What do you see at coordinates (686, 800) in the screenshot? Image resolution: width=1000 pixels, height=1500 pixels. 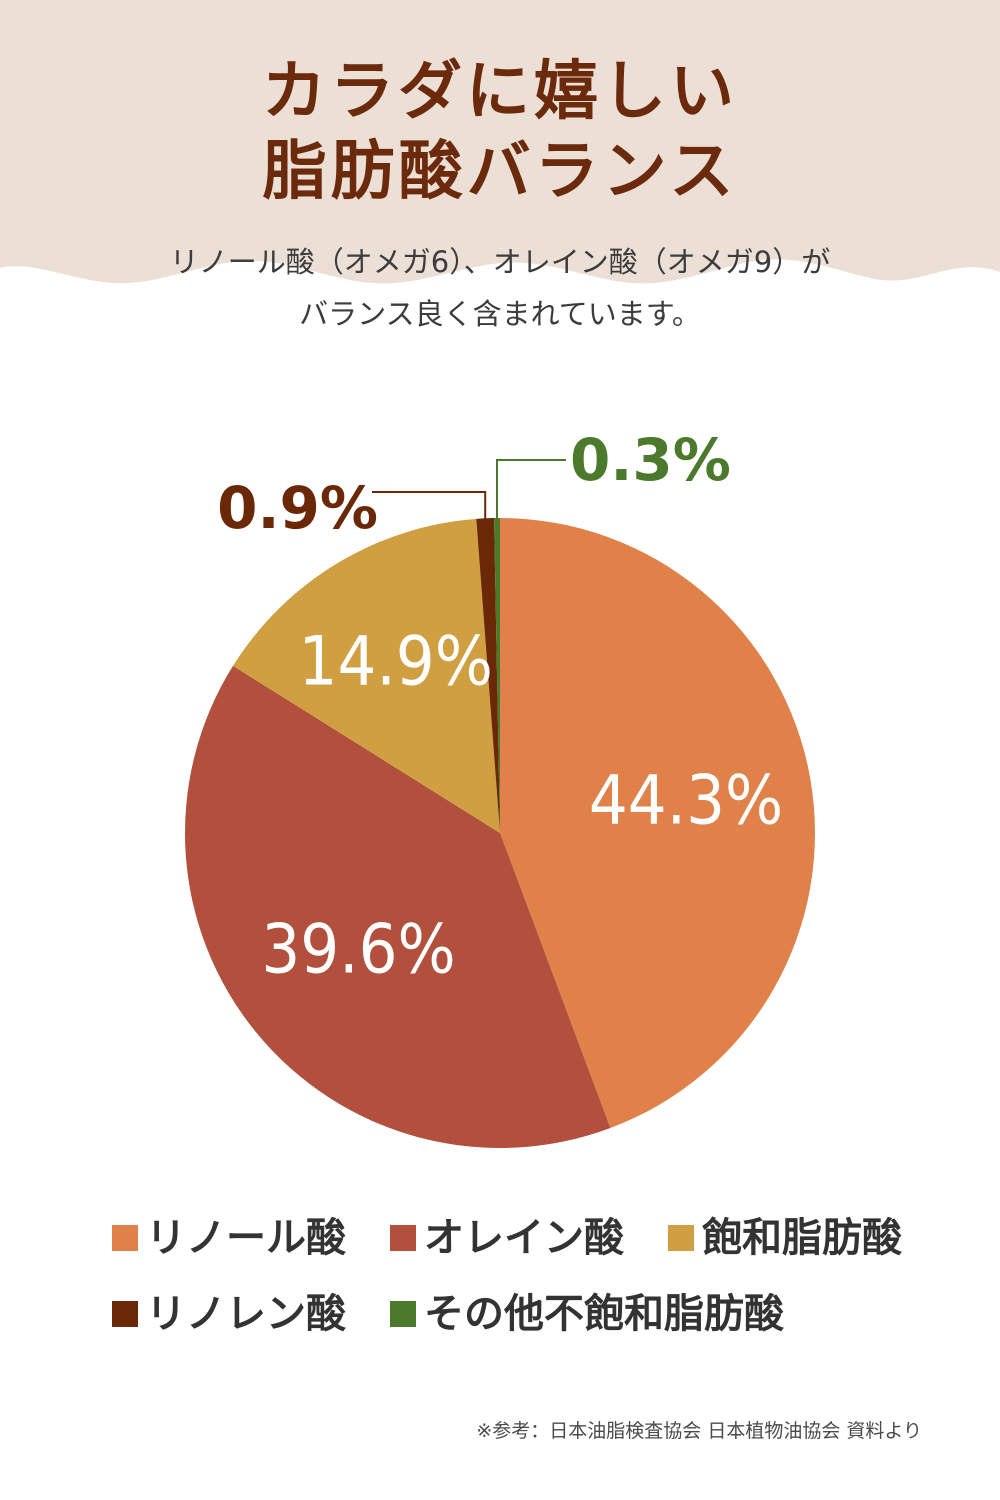 I see `slice-data-label: 44.3%` at bounding box center [686, 800].